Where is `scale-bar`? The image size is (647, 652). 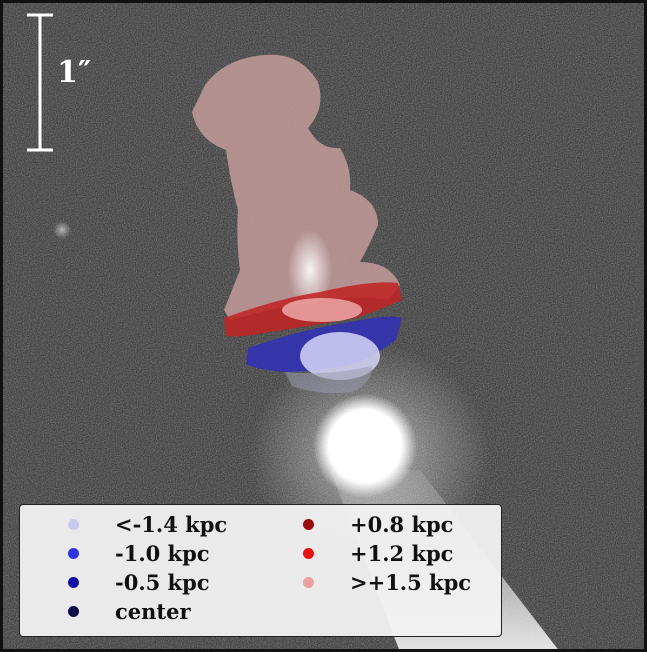
scale-bar is located at coordinates (40, 82).